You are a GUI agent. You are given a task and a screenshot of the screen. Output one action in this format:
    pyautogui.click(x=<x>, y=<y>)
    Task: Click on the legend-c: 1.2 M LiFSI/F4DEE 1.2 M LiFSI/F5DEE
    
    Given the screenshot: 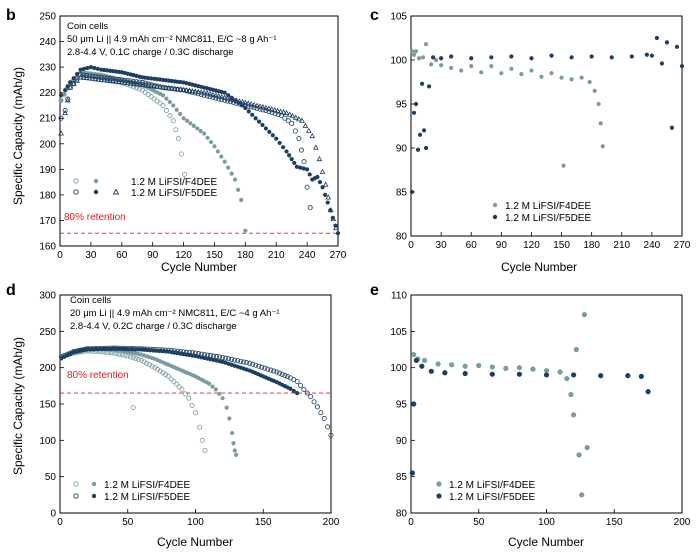 What is the action you would take?
    pyautogui.click(x=541, y=212)
    